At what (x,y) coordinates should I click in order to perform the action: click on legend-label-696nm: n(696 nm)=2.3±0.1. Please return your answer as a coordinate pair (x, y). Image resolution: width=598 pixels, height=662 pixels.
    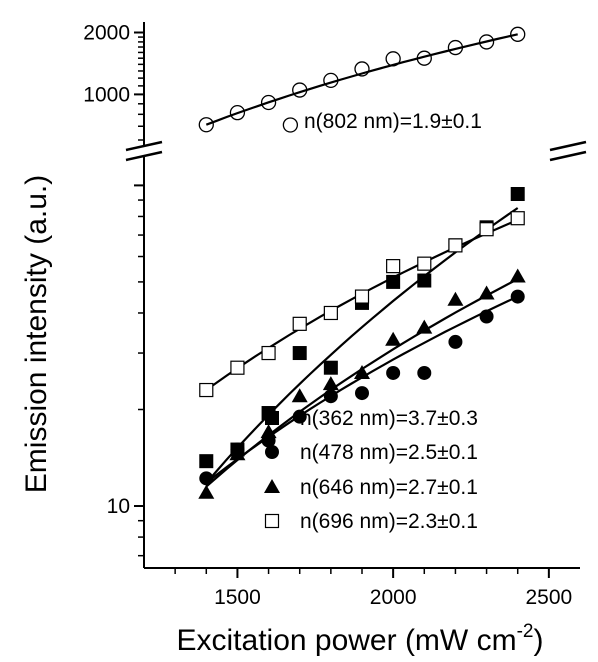
    Looking at the image, I should click on (389, 521).